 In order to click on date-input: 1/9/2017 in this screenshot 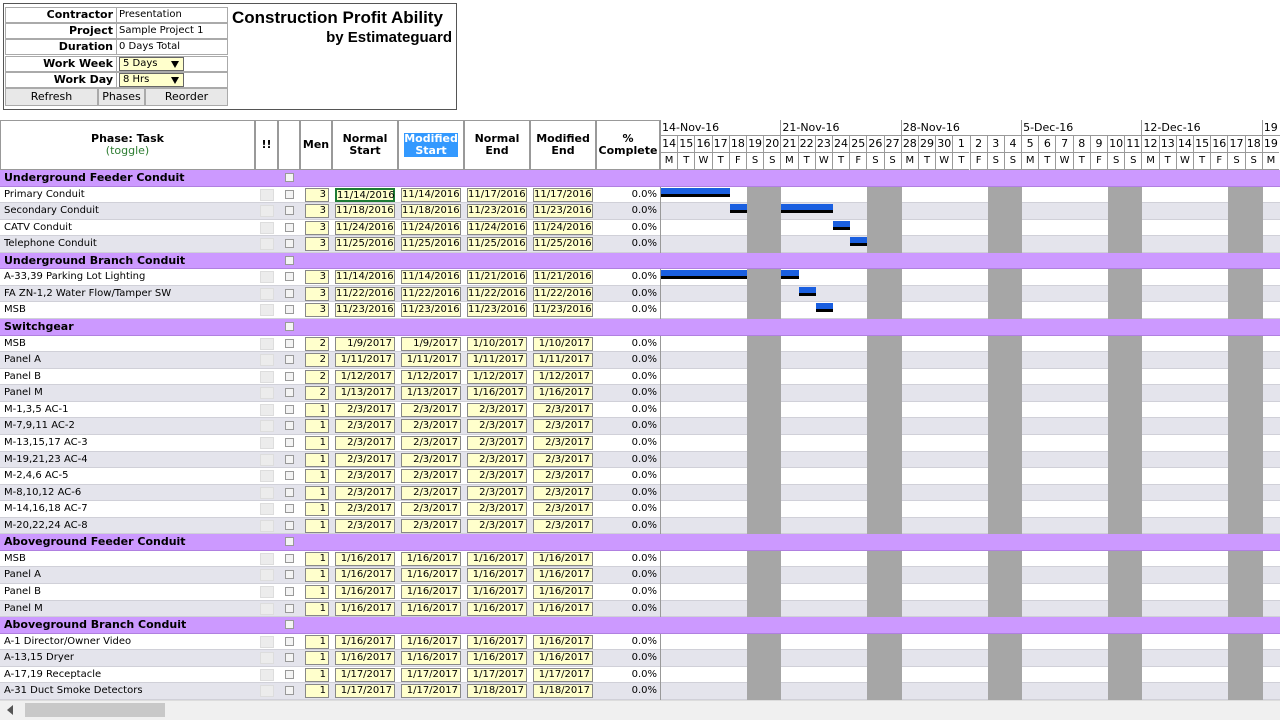, I will do `click(365, 343)`.